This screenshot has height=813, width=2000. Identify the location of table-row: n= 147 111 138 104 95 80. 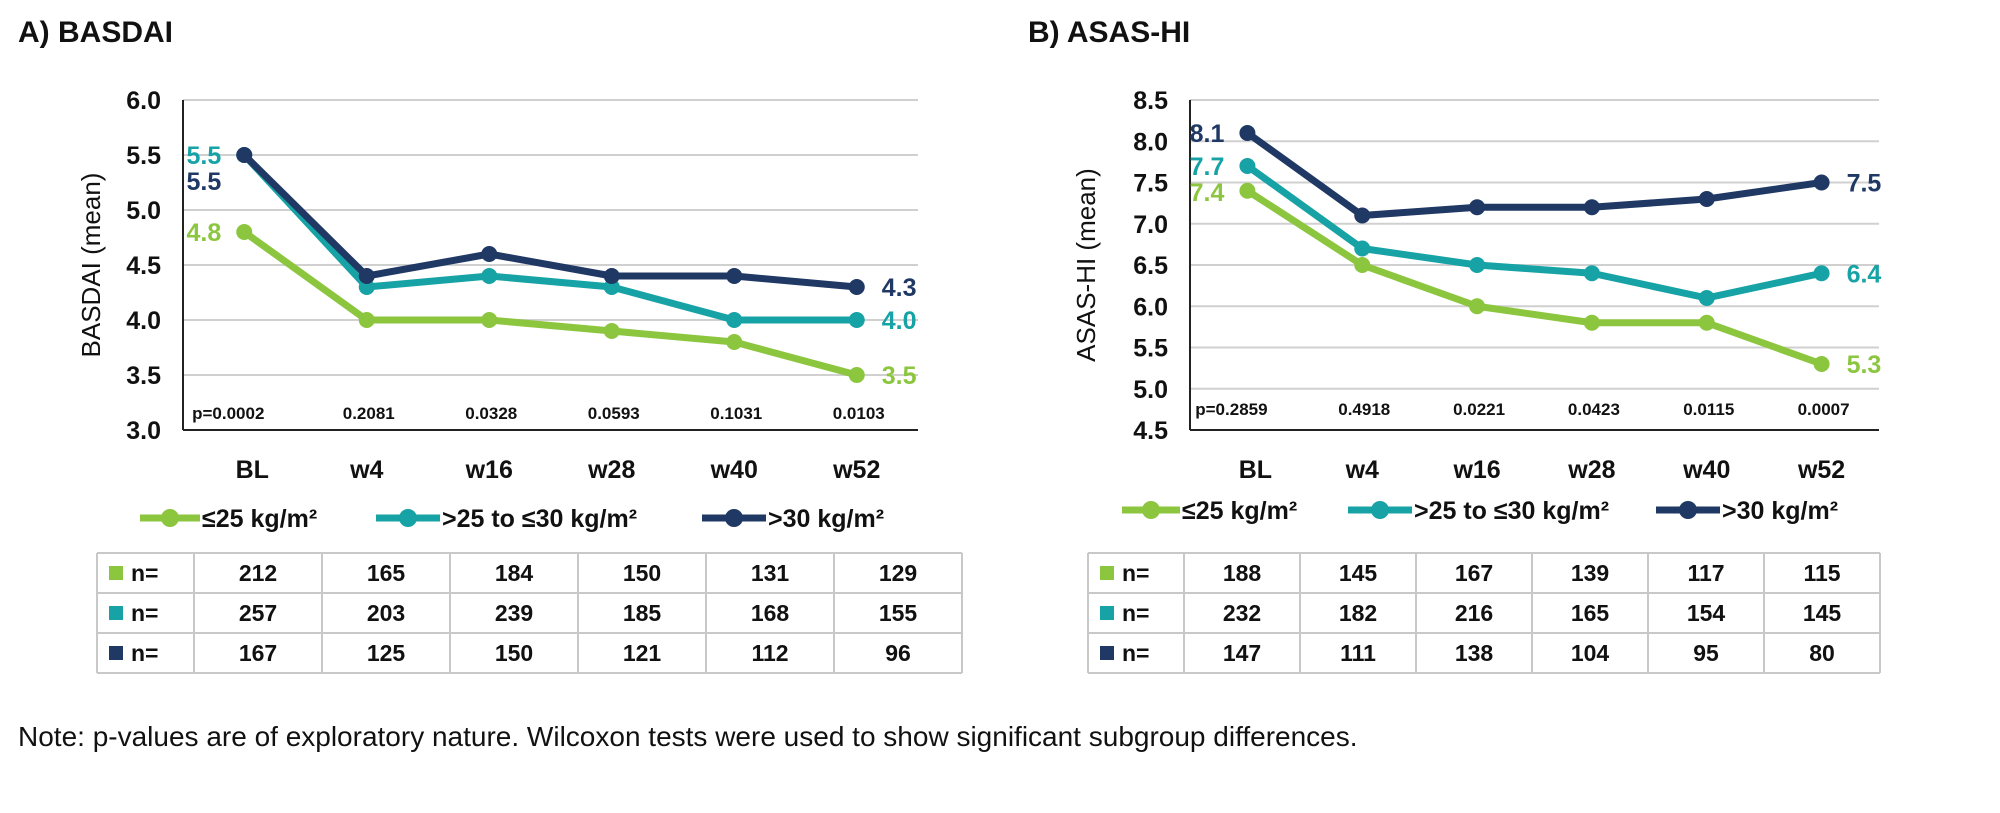
(1467, 653).